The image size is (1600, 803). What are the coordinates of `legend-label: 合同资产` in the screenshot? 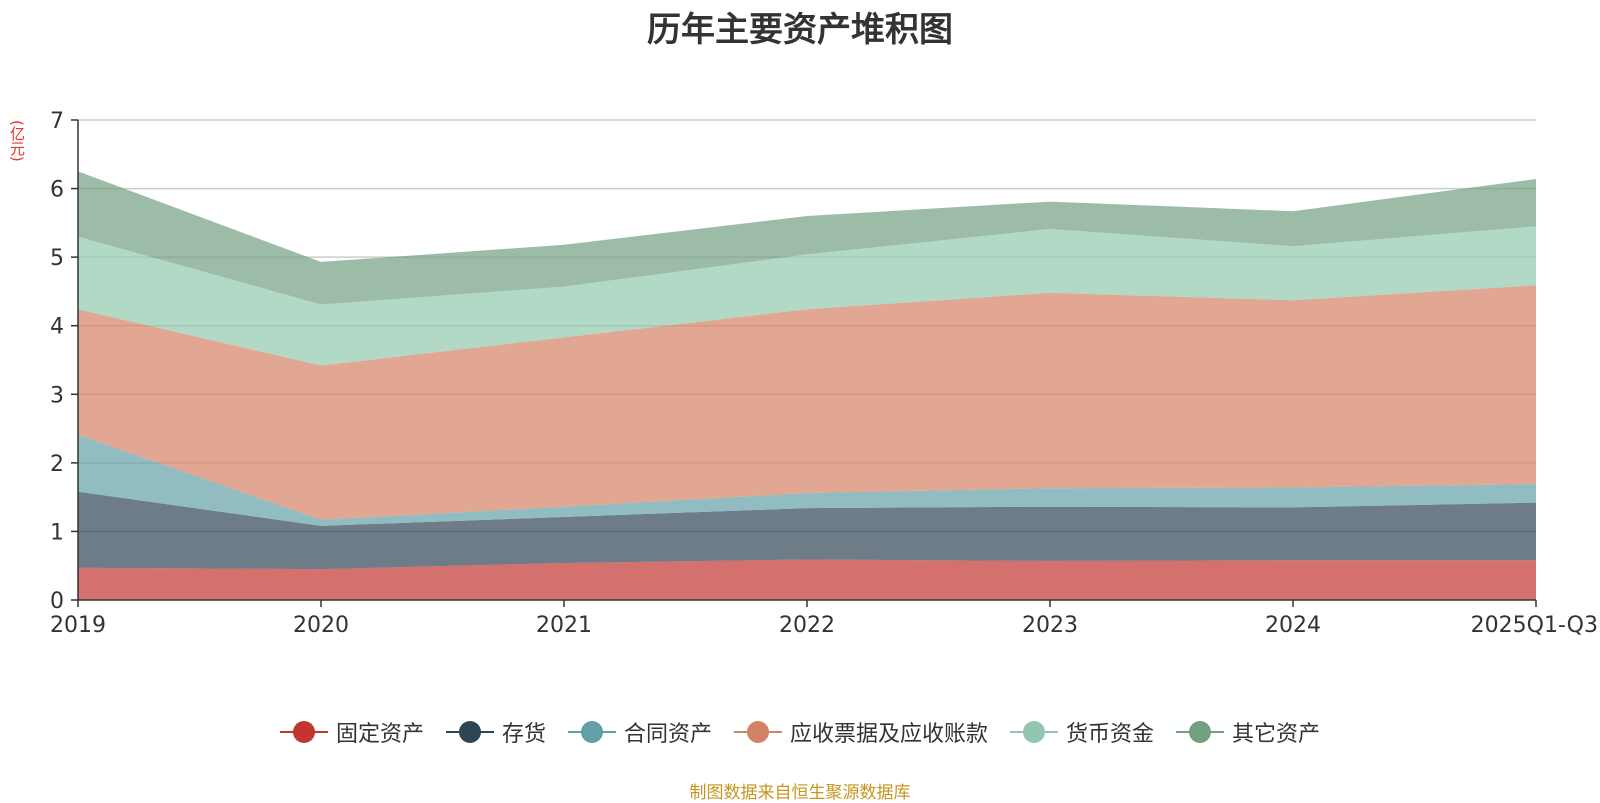 It's located at (667, 734).